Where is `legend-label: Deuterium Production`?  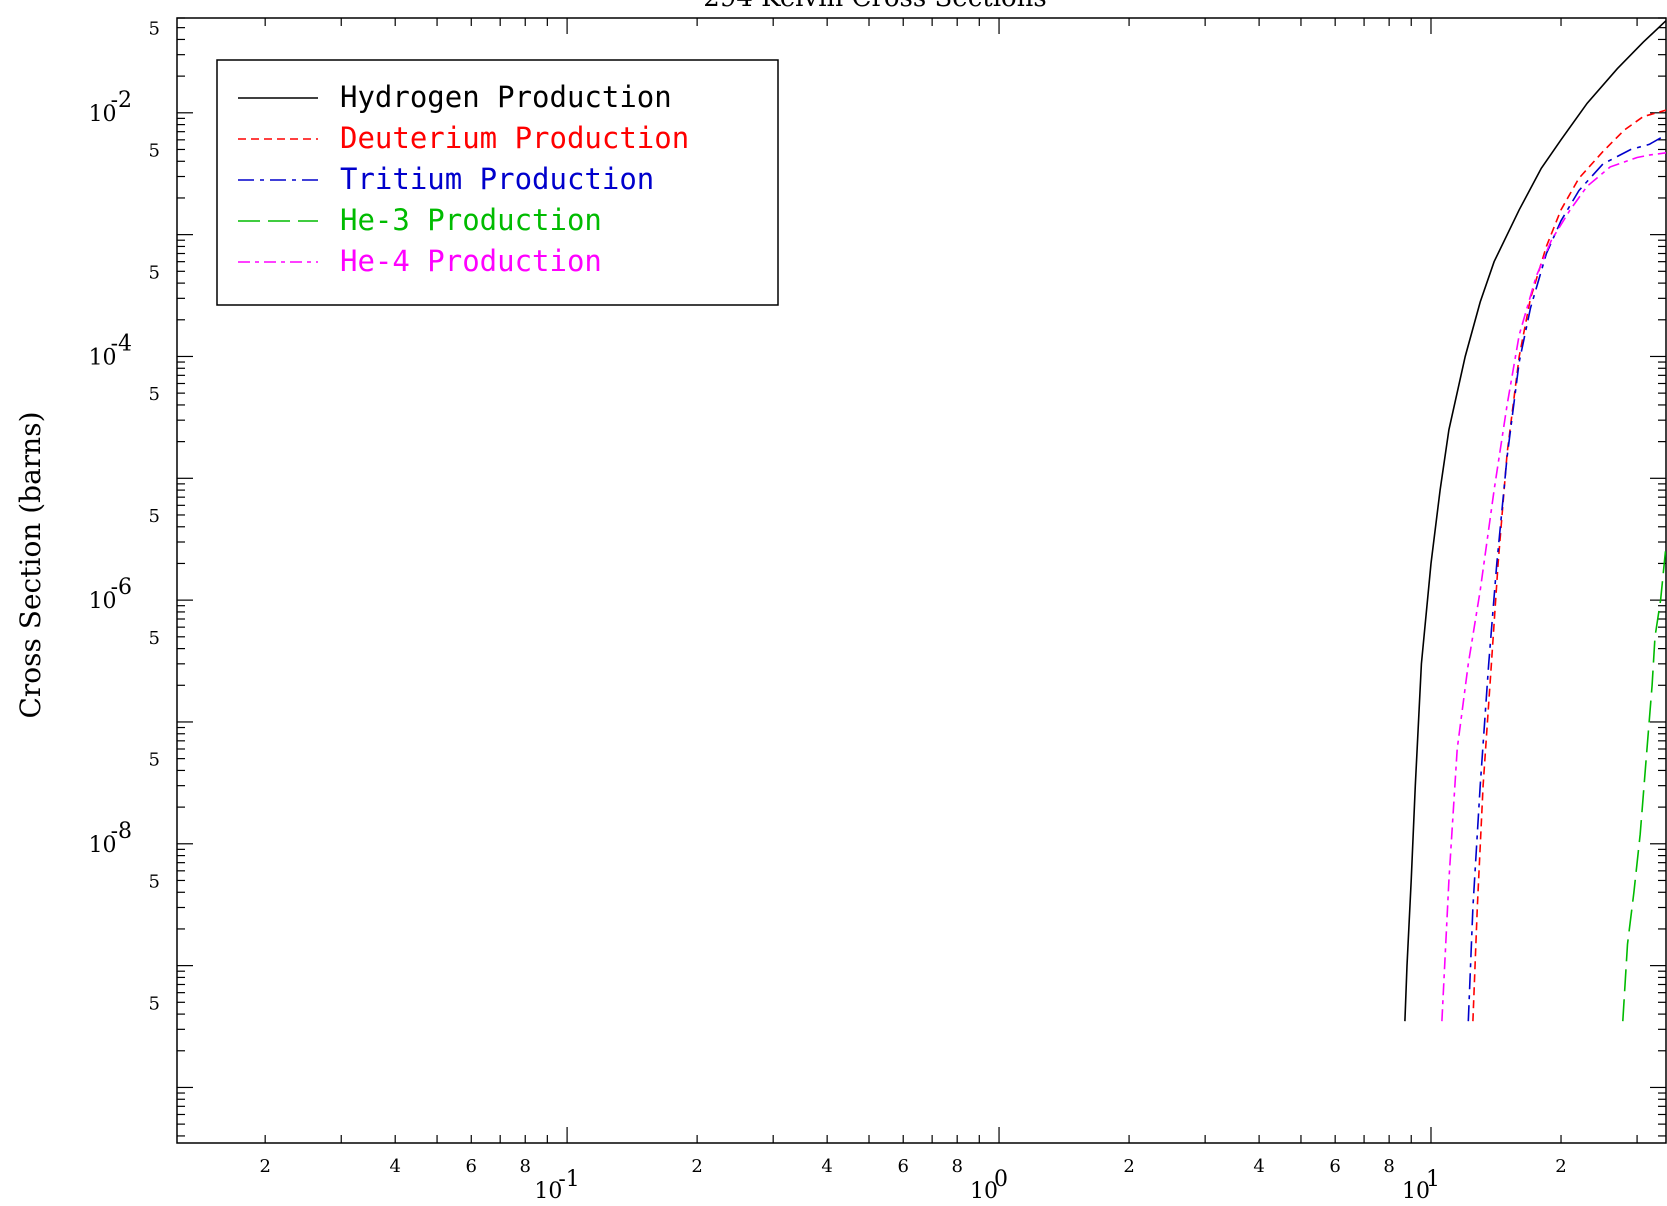 legend-label: Deuterium Production is located at coordinates (514, 138).